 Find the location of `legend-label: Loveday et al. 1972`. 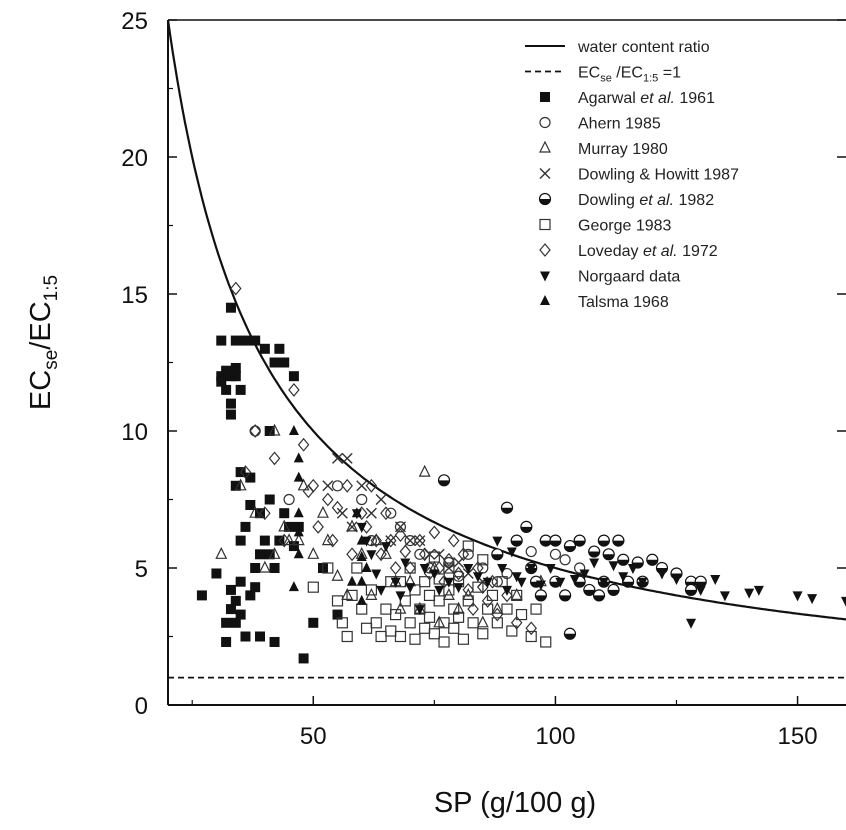

legend-label: Loveday et al. 1972 is located at coordinates (648, 251).